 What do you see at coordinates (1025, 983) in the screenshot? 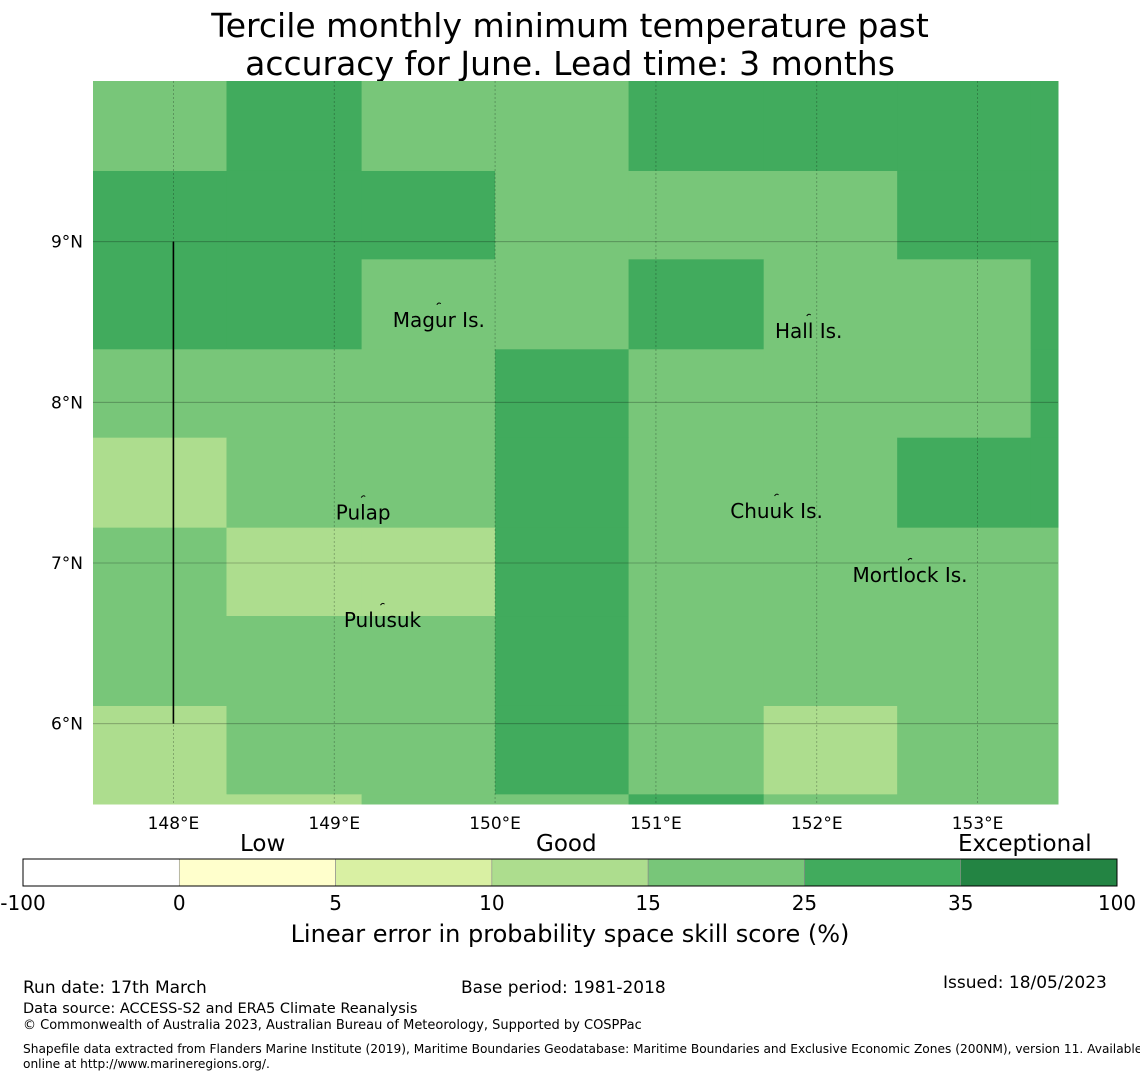
I see `issued-date: Issued: 18/05/2023` at bounding box center [1025, 983].